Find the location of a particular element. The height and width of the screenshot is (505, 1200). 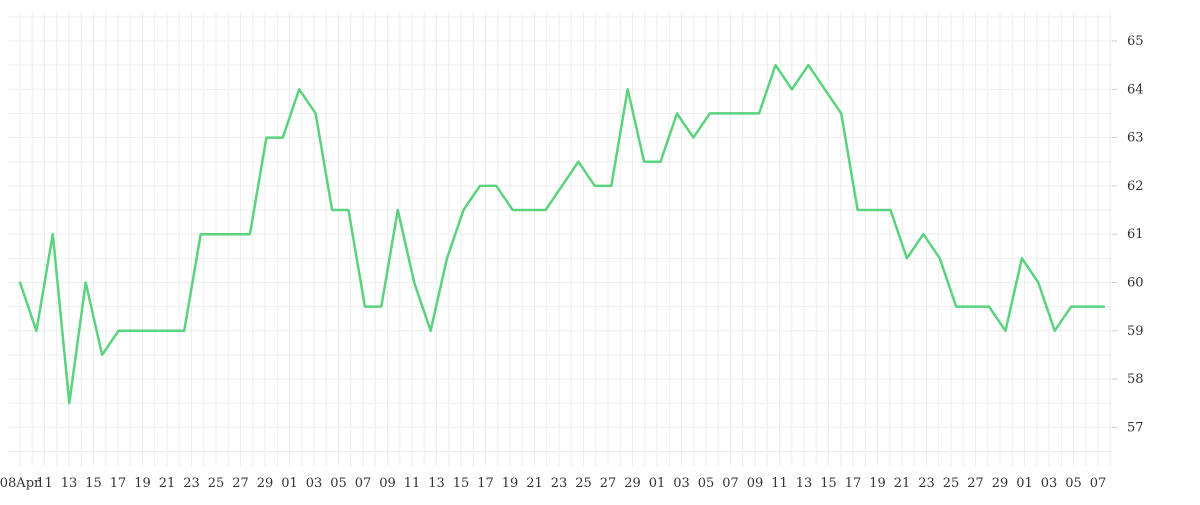

x-tick-label: 08Apr is located at coordinates (20, 483).